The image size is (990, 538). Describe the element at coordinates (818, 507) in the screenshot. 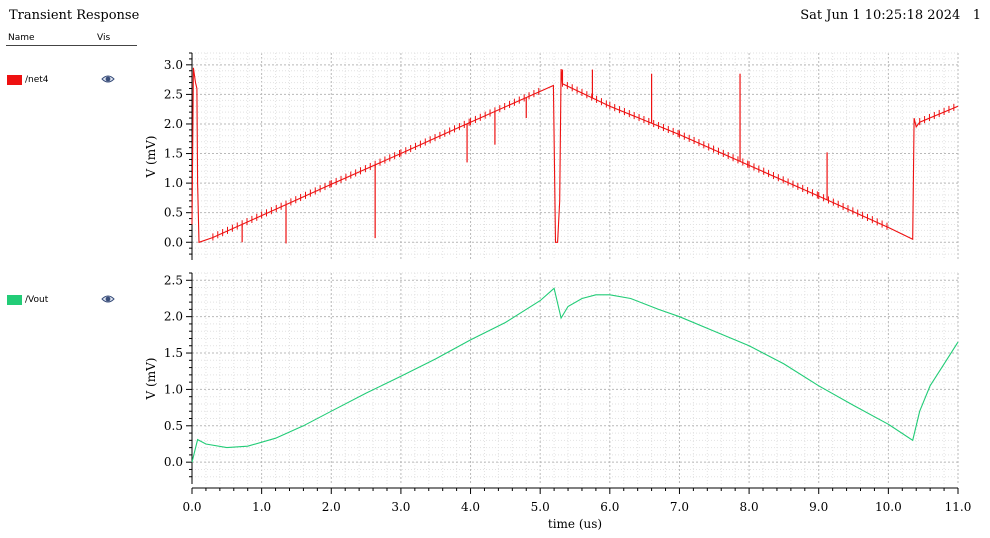

I see `x-tick-label: 9.0` at that location.